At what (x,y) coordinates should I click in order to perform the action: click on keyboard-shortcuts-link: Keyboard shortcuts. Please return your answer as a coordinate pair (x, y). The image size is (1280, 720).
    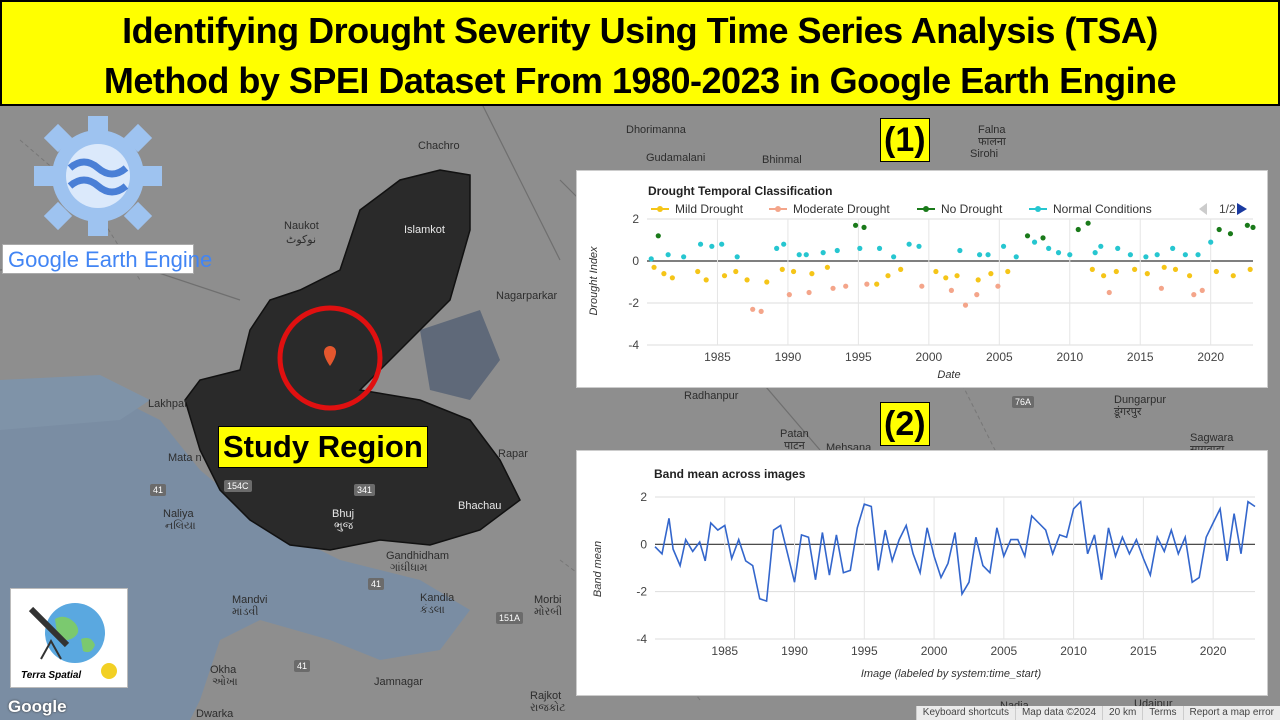
    Looking at the image, I should click on (965, 713).